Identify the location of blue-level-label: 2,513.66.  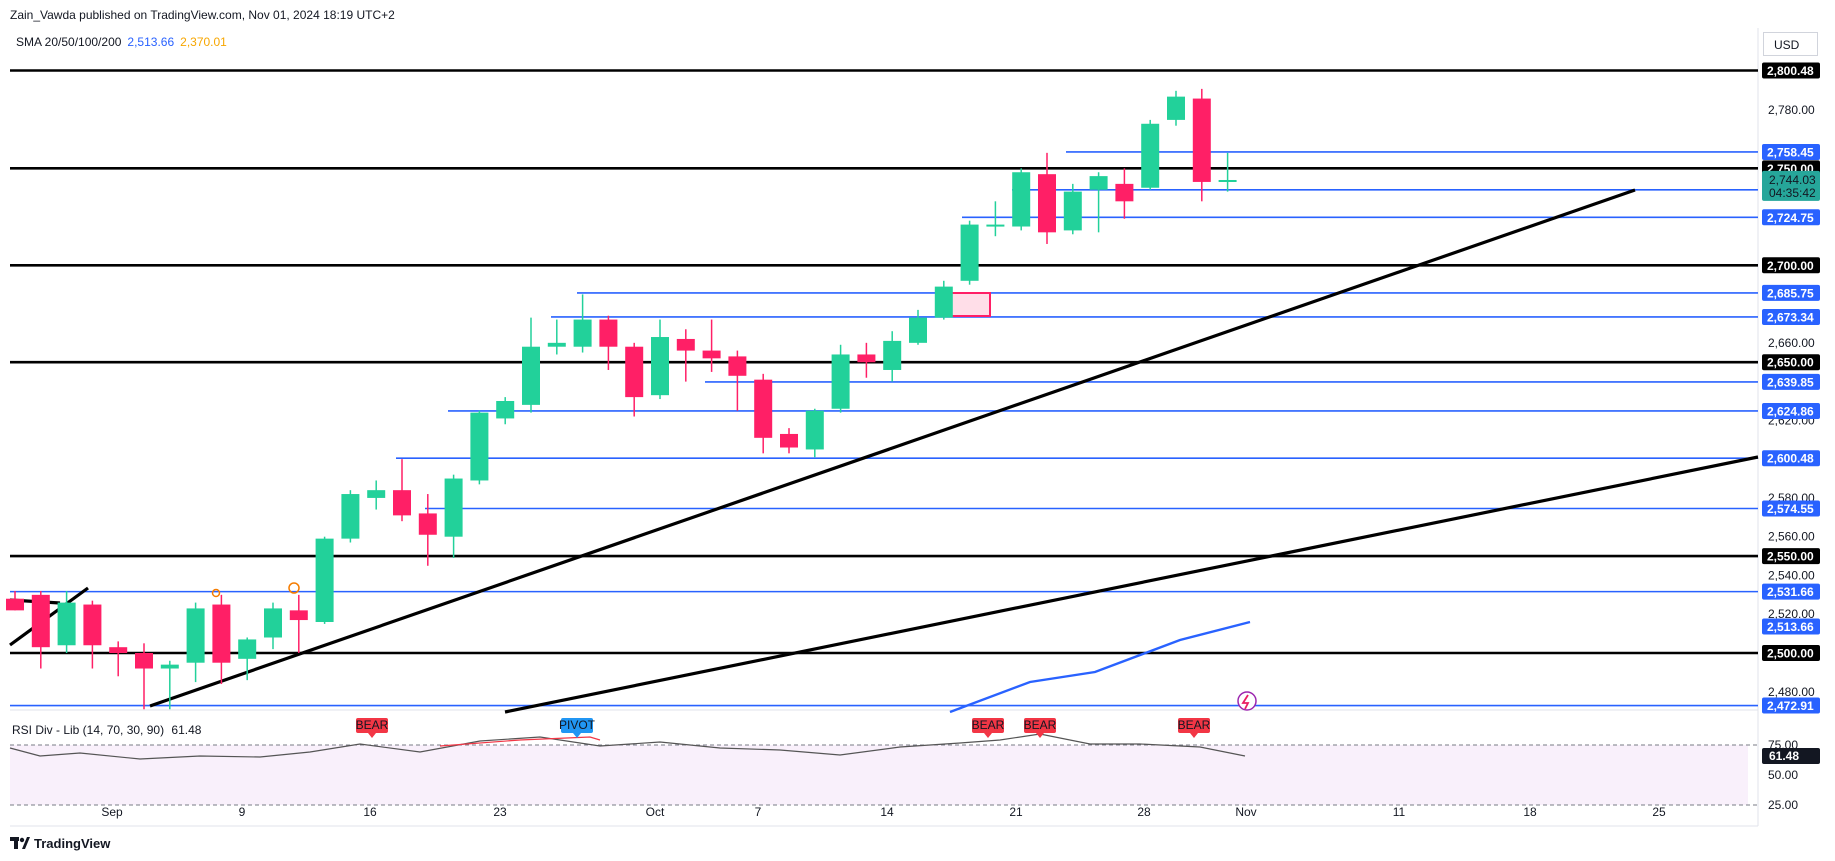
(1790, 627).